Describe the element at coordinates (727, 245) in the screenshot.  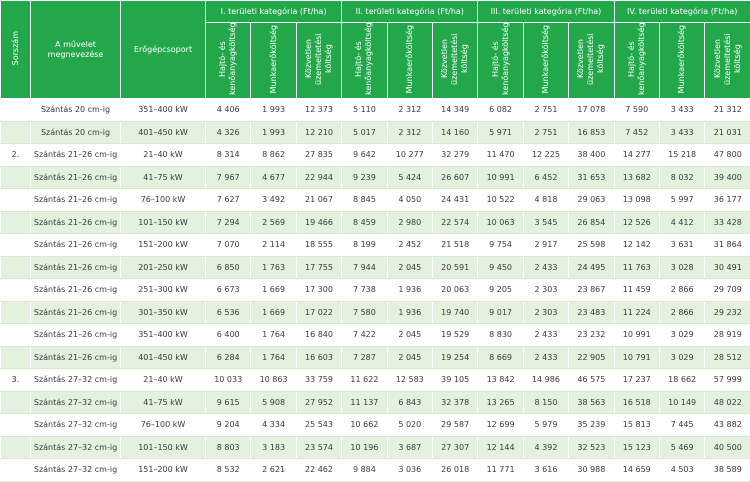
I see `cost-cell: 31 864` at that location.